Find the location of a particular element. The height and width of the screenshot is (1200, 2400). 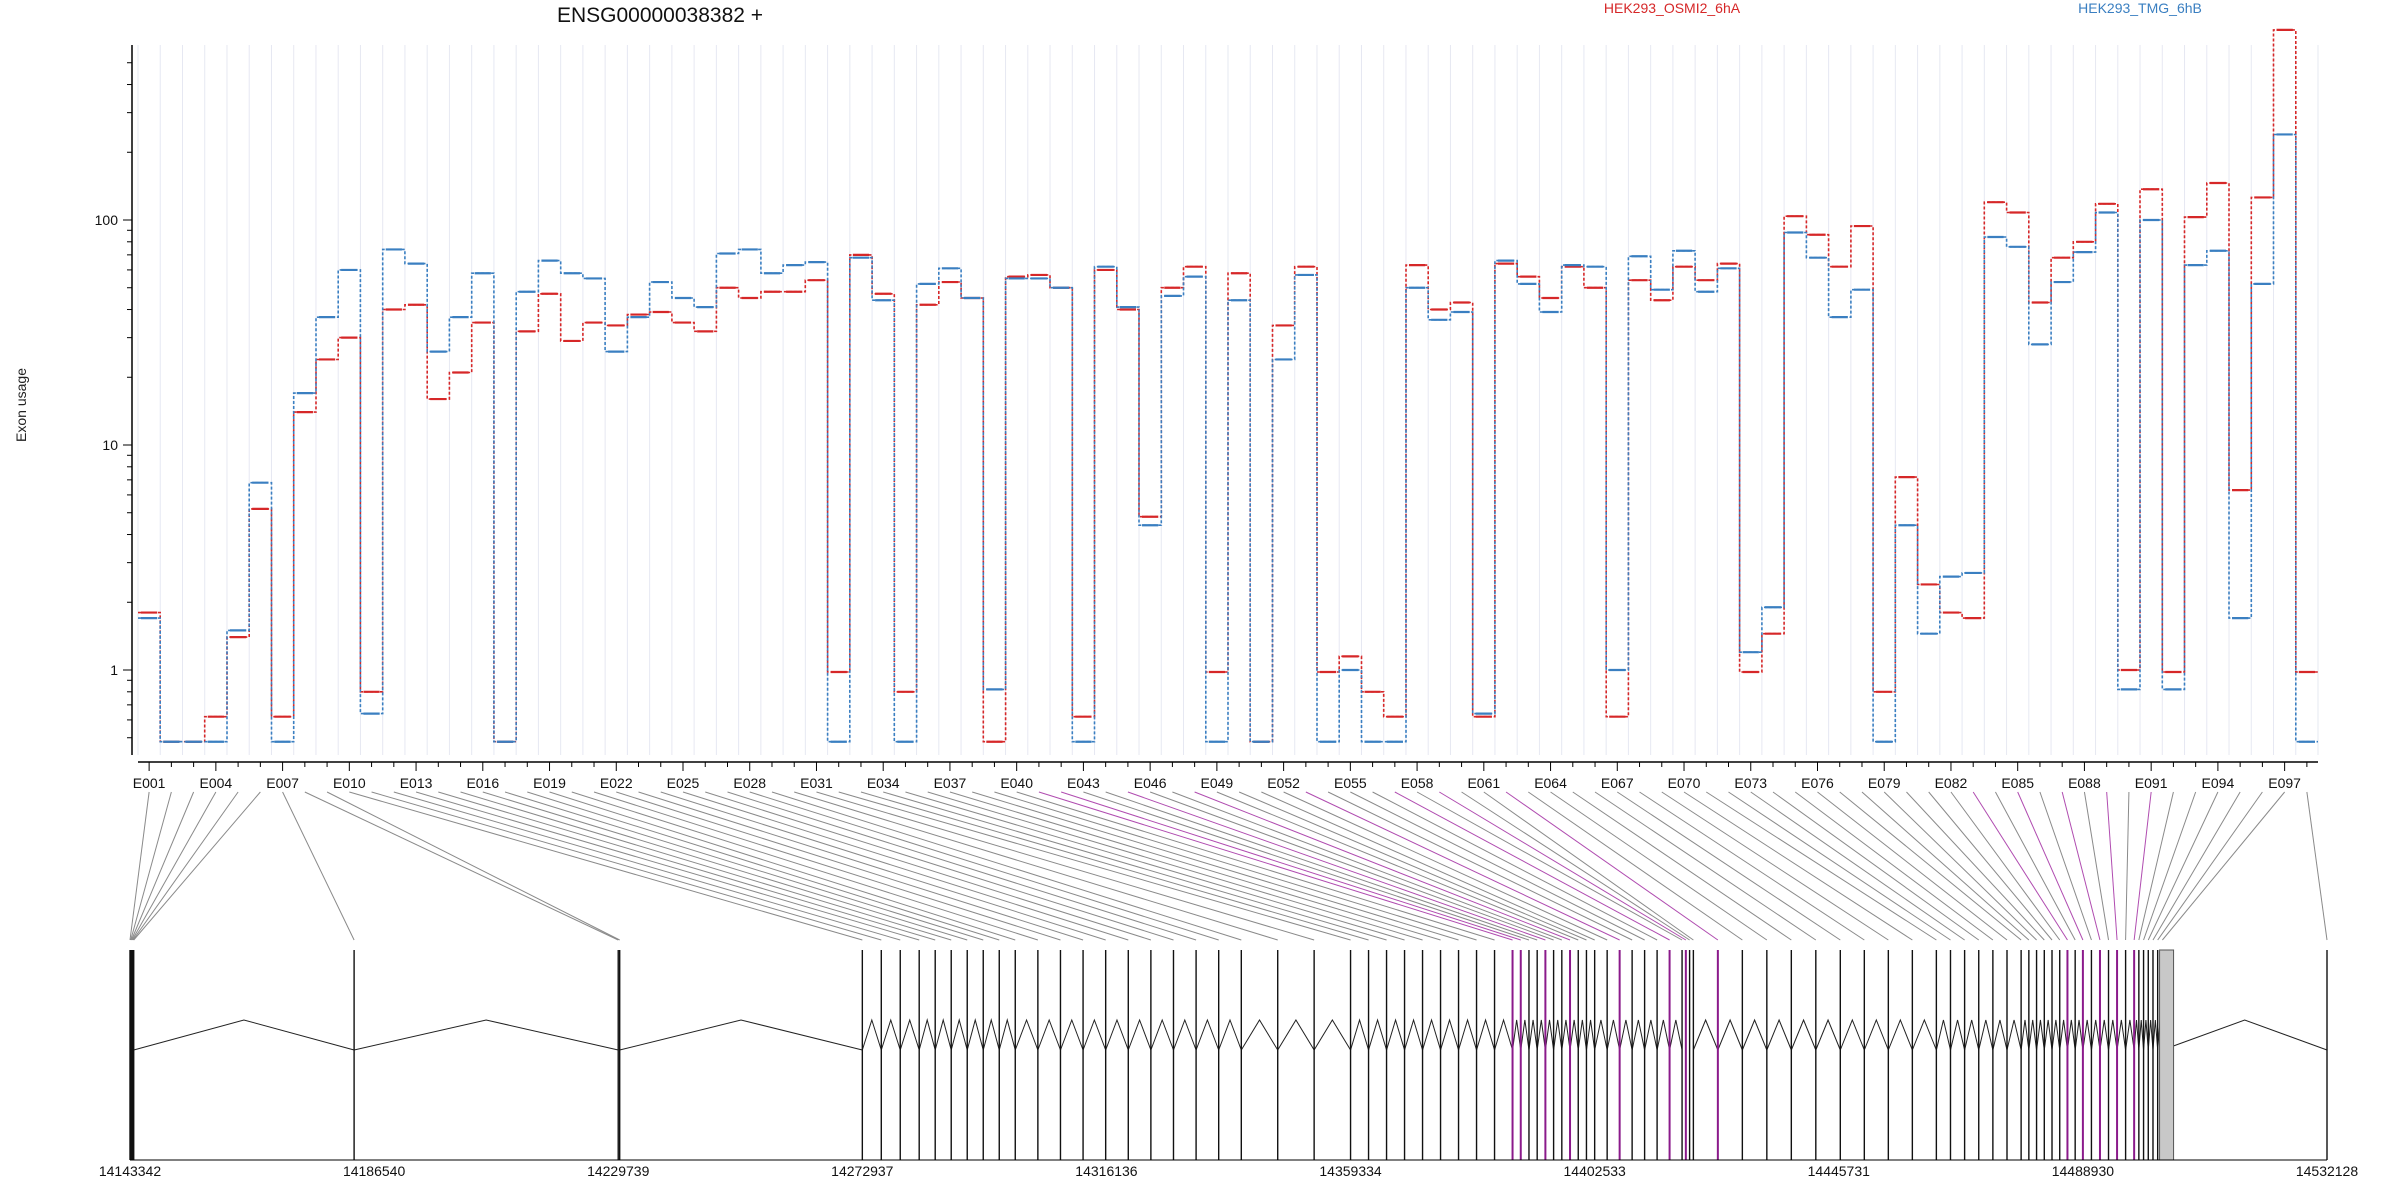

x-tick-label: E031 is located at coordinates (816, 783).